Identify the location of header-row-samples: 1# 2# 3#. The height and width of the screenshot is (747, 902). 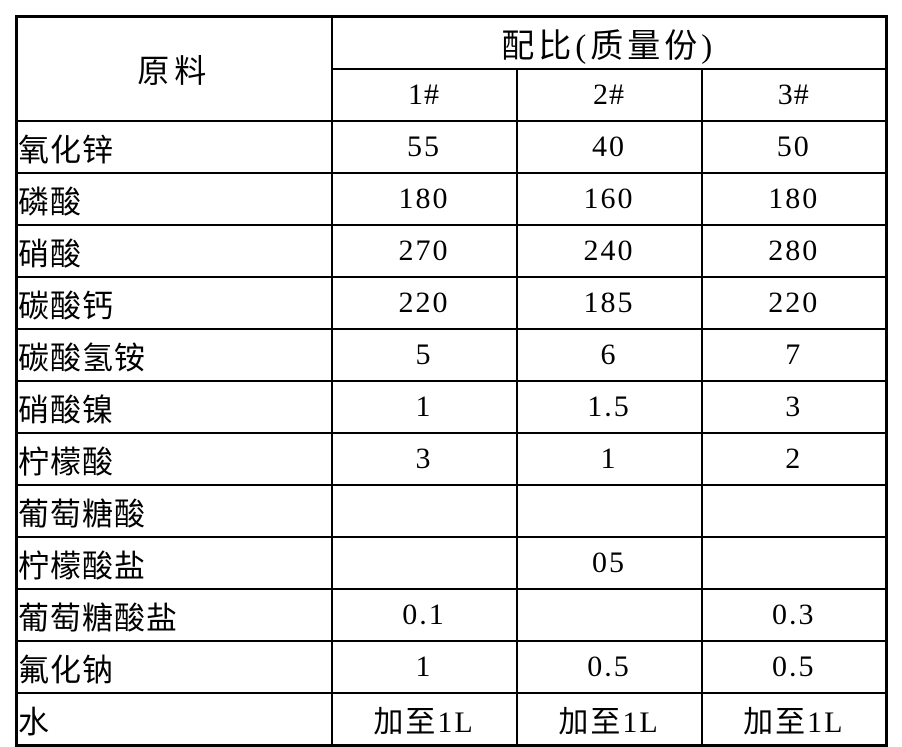
(452, 95).